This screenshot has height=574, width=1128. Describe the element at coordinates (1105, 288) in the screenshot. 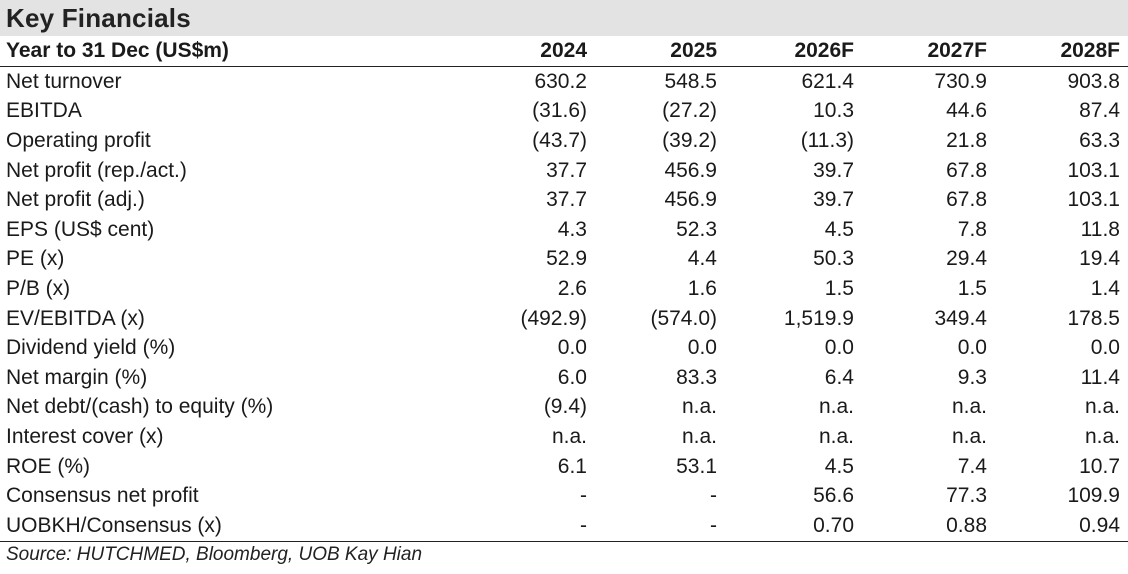

I see `cell-value: 1.4` at that location.